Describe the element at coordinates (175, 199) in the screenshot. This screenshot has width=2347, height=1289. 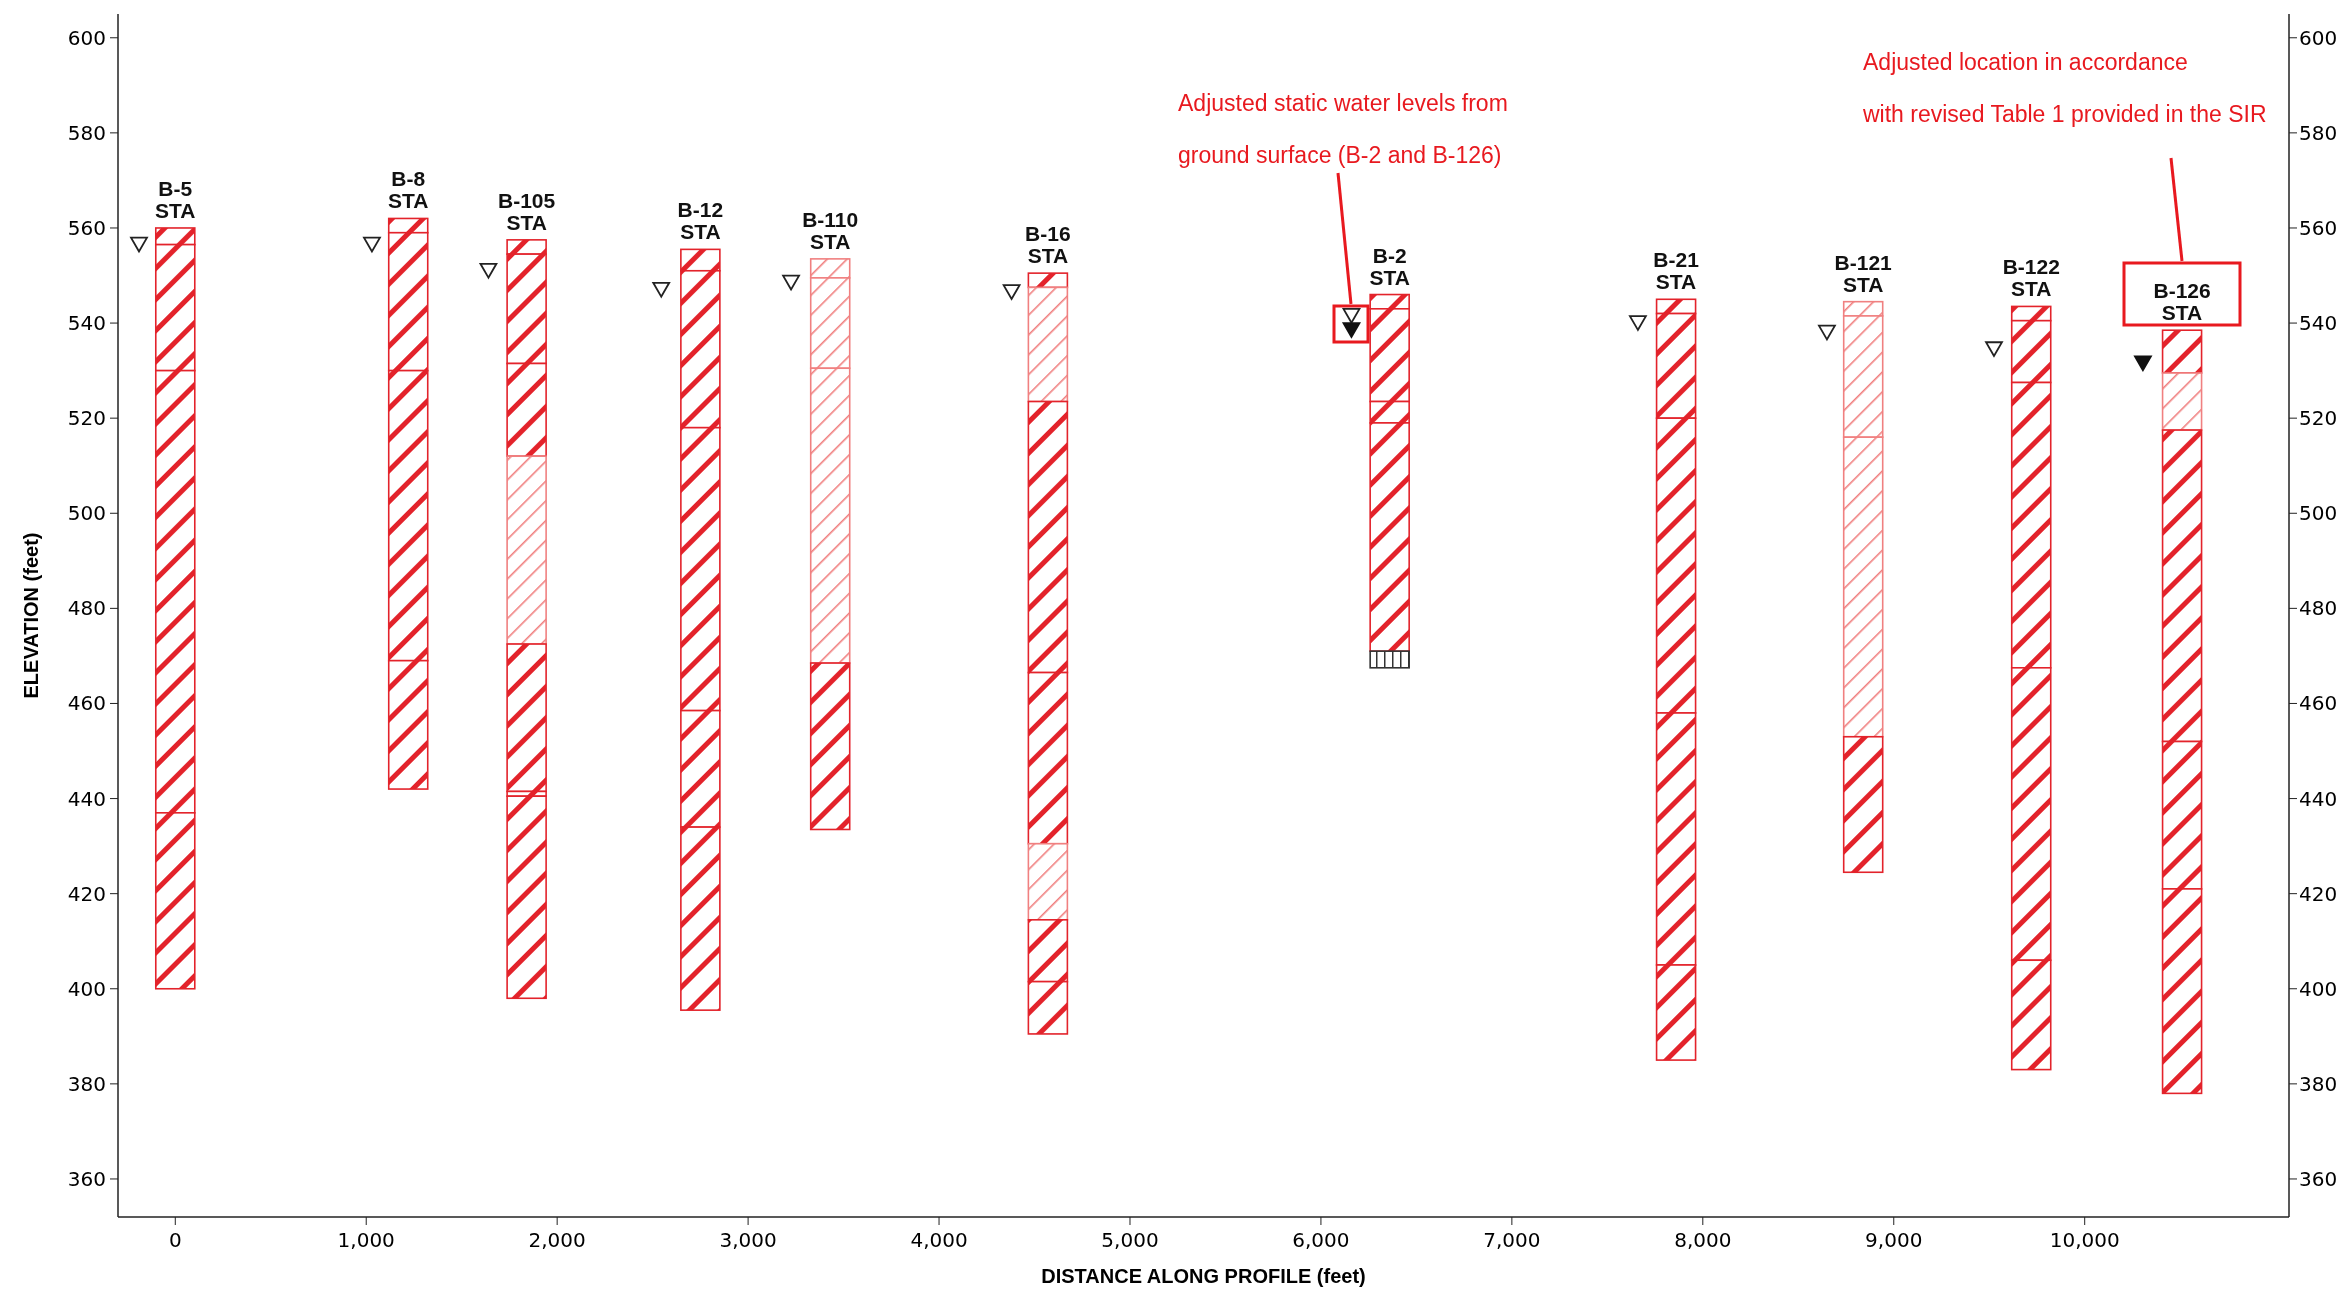
I see `annotation: B-5 STA` at that location.